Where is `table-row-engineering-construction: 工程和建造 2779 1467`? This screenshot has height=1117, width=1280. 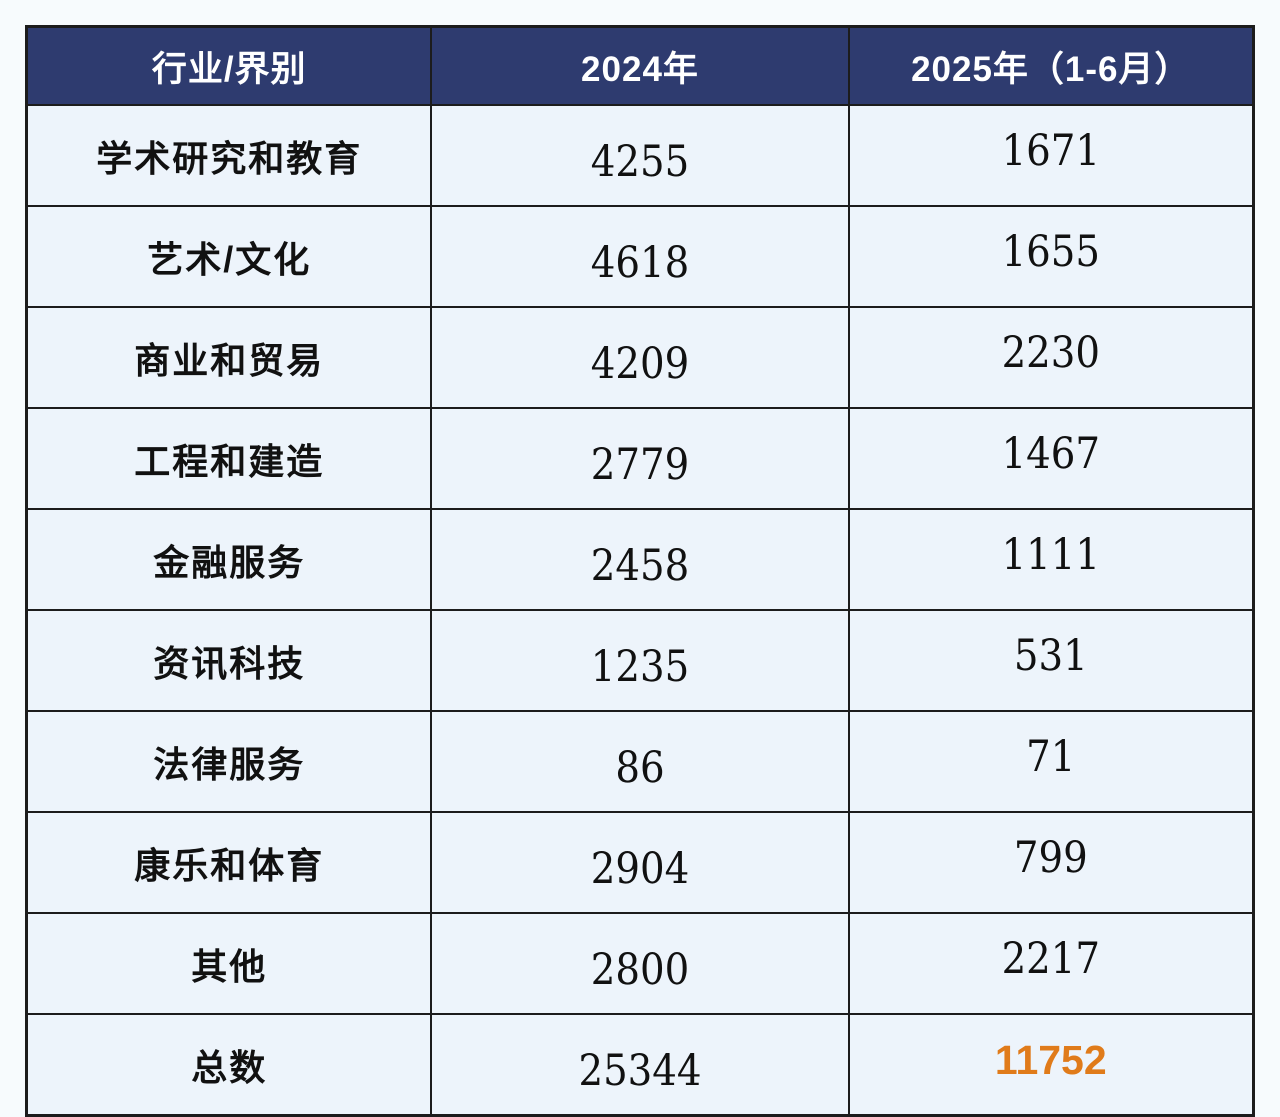 table-row-engineering-construction: 工程和建造 2779 1467 is located at coordinates (640, 458).